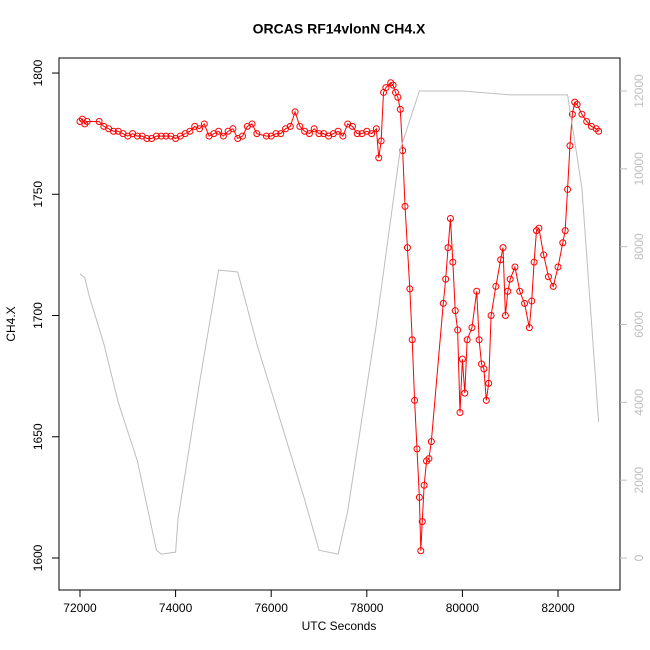 The image size is (650, 650). I want to click on y-tick-label: 1600, so click(38, 557).